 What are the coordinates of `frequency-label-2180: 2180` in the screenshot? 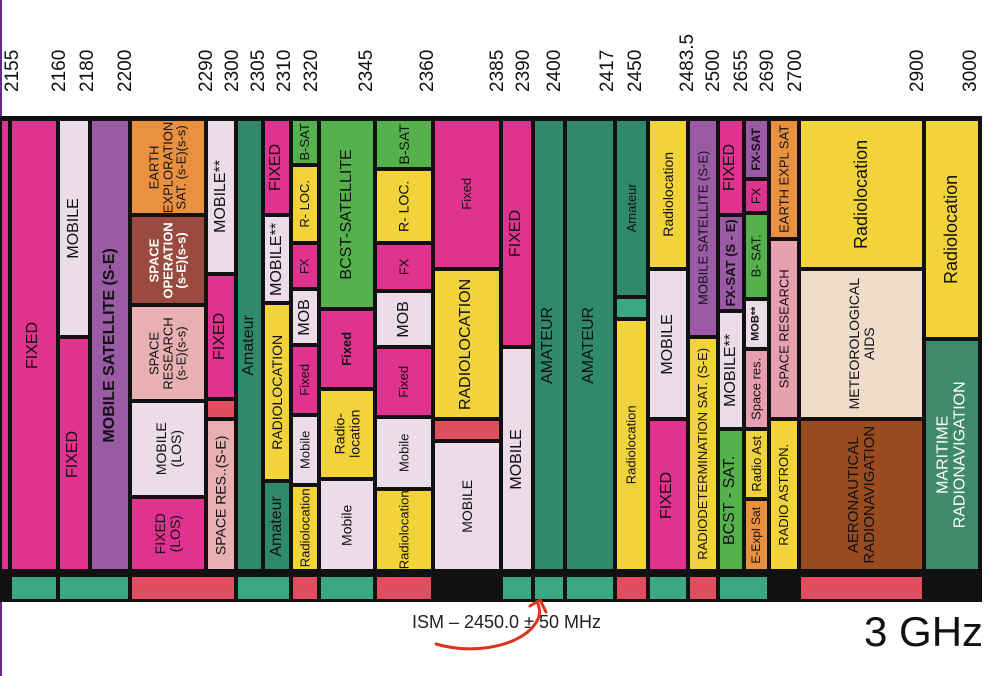 It's located at (87, 70).